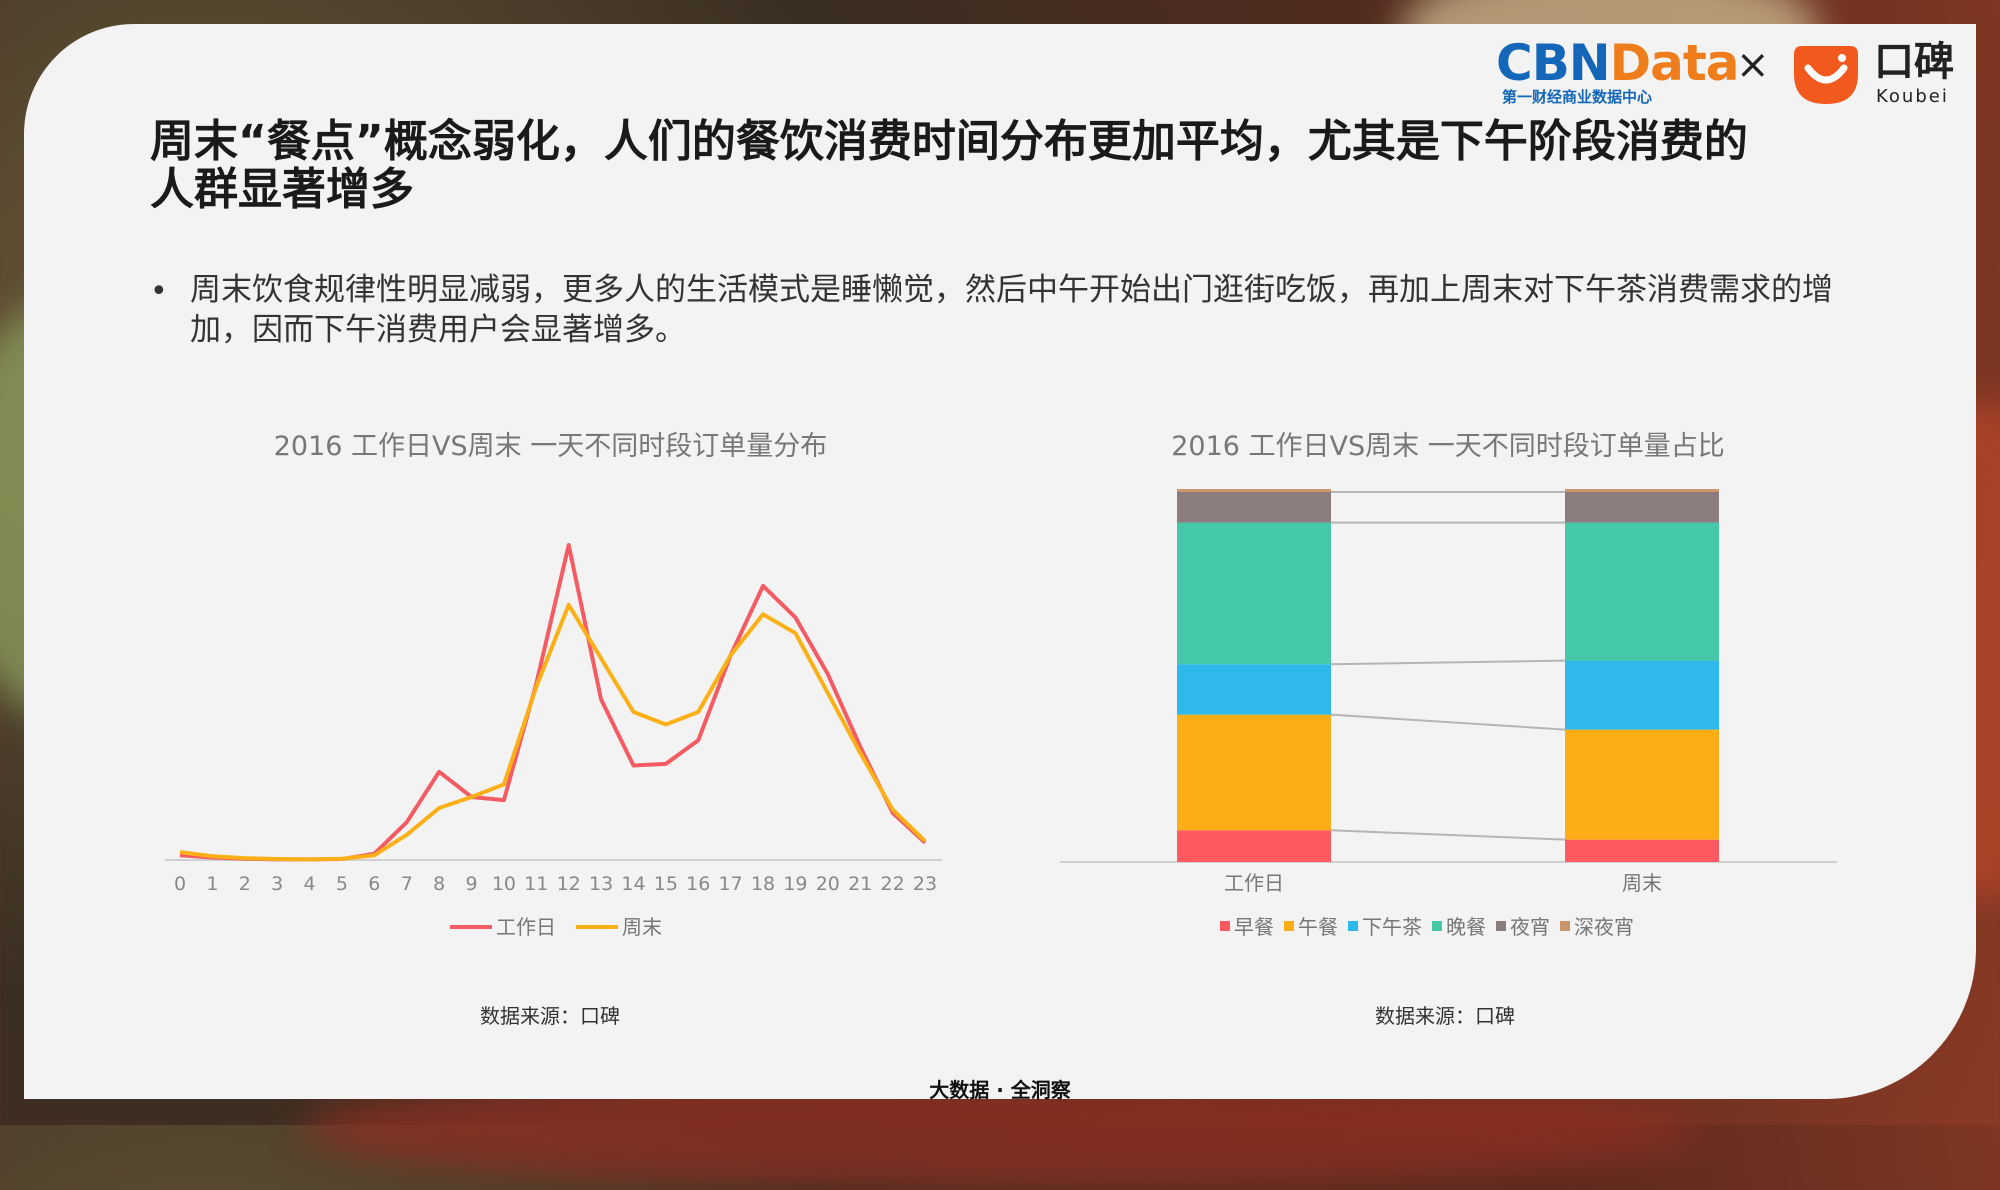 Image resolution: width=2000 pixels, height=1190 pixels. I want to click on source-left: 数据来源：口碑, so click(550, 1016).